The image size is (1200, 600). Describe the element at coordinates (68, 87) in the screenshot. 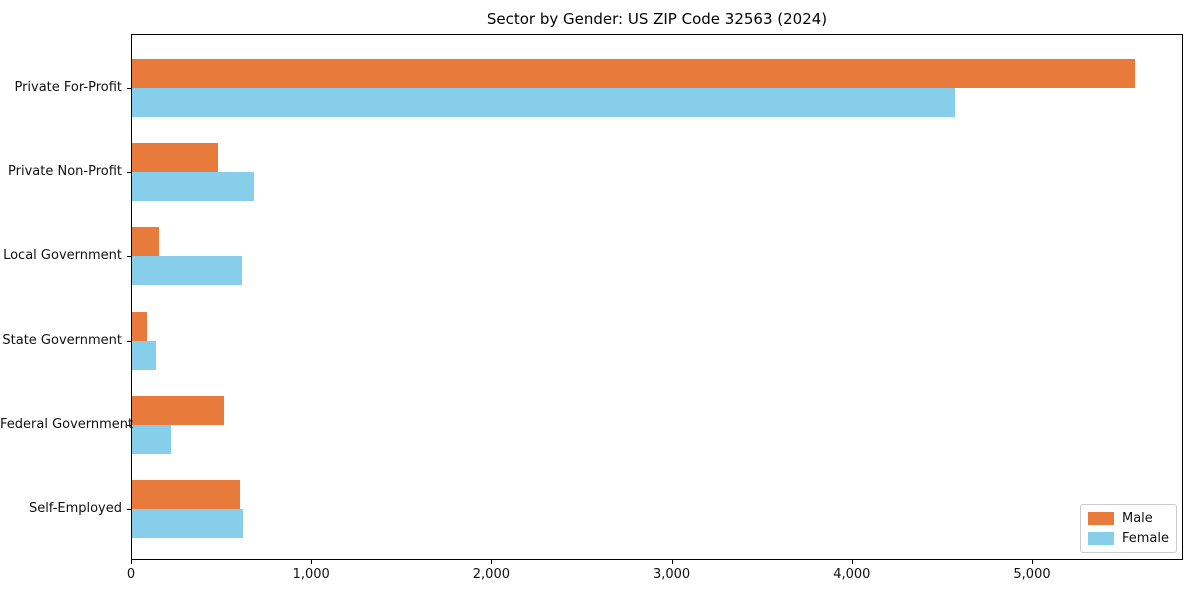

I see `ytick-label-0: Private For-Profit` at that location.